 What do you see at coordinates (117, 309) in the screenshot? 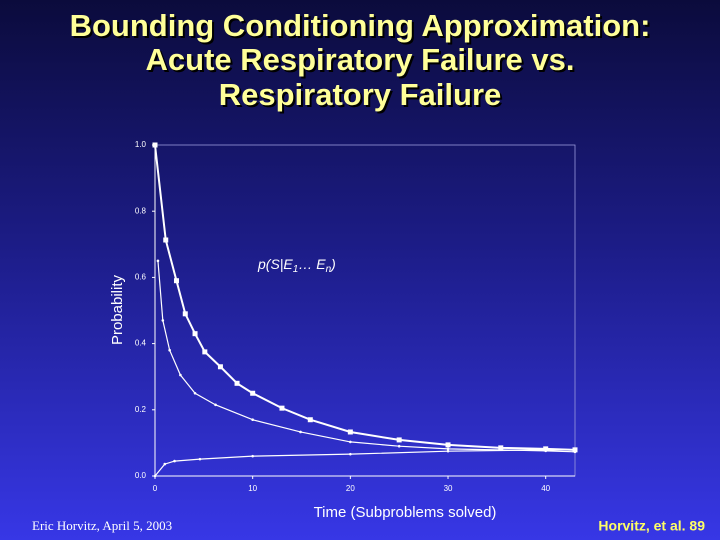
I see `y-axis-label: Probability` at bounding box center [117, 309].